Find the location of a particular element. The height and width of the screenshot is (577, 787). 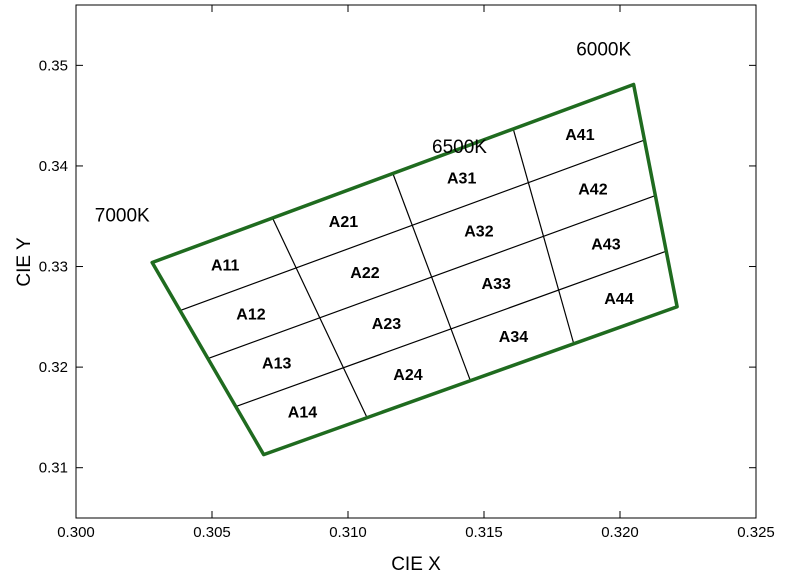

cct-label: 6000K is located at coordinates (603, 49).